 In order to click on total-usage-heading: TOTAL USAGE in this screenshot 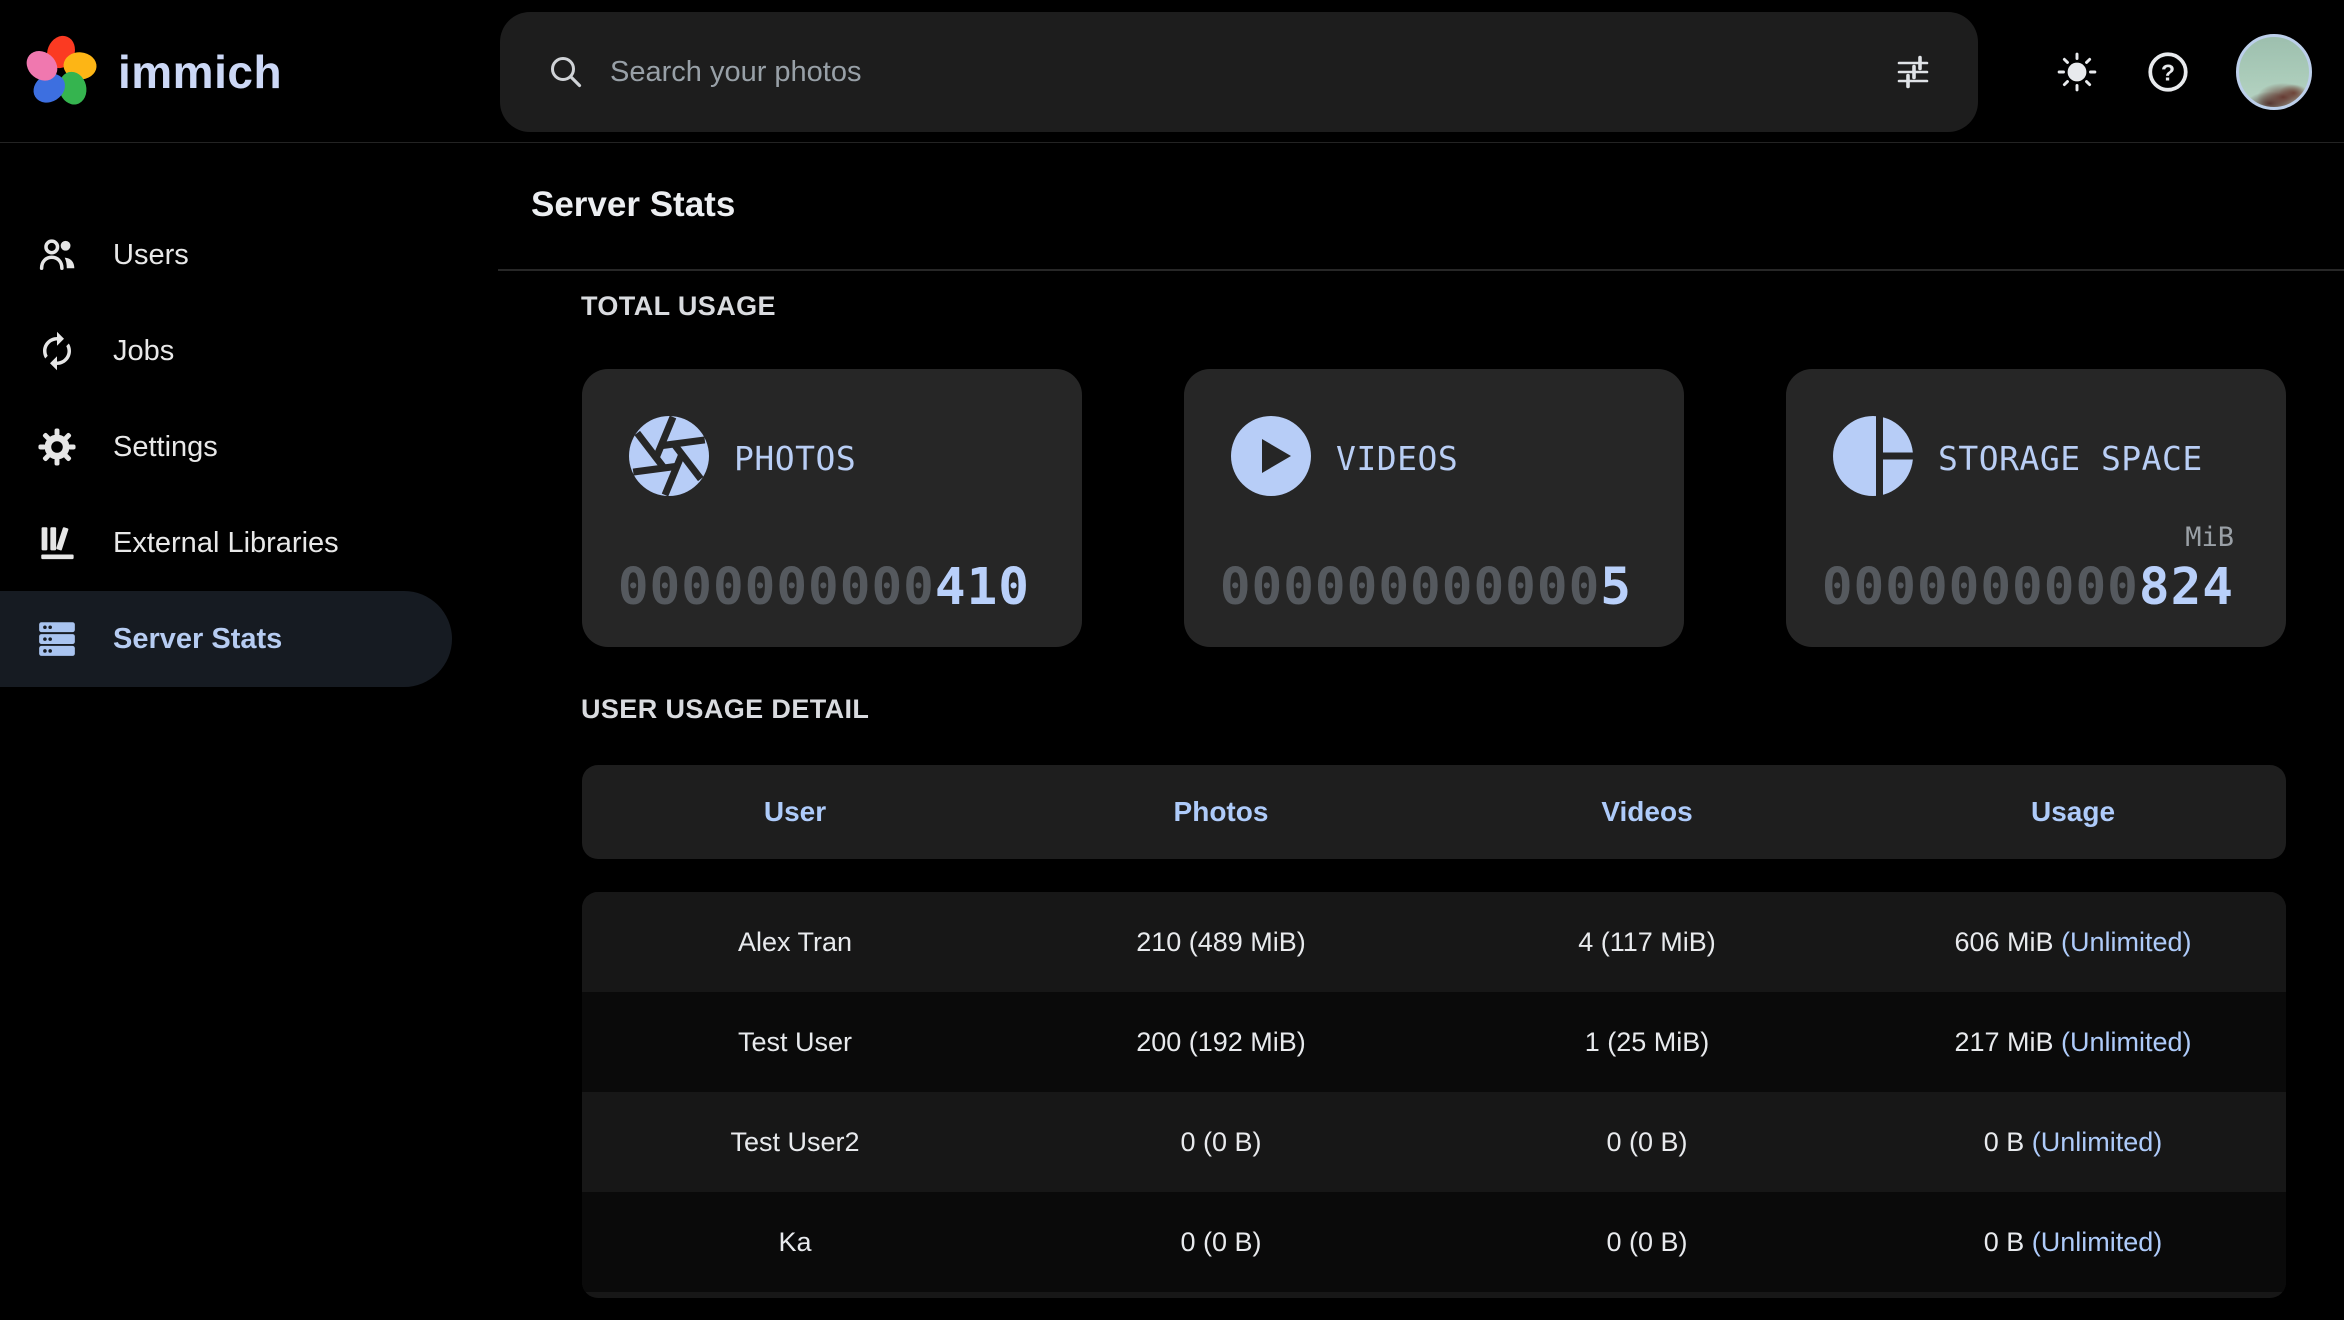, I will do `click(678, 306)`.